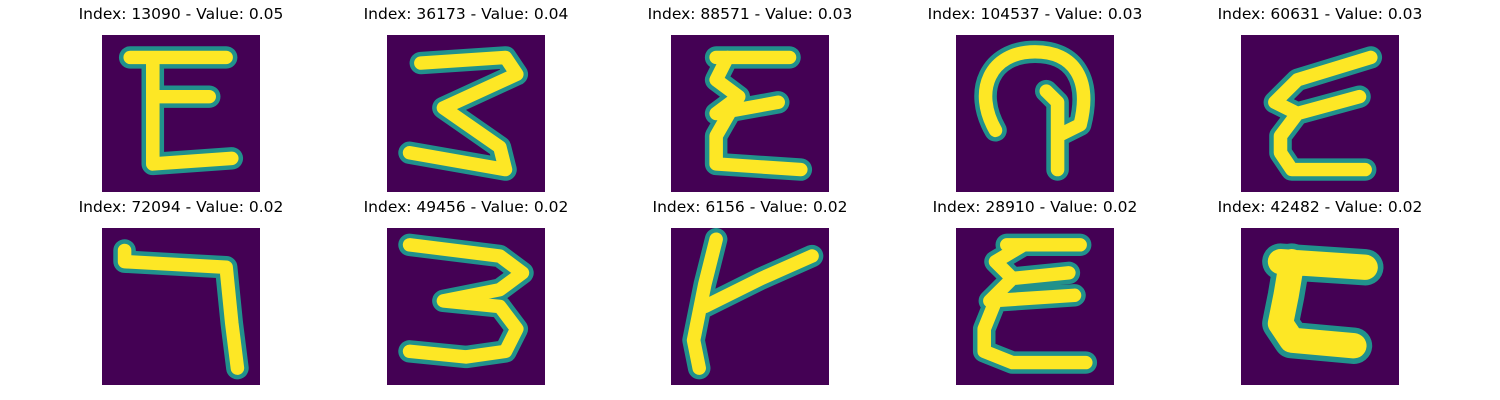 This screenshot has height=400, width=1500. What do you see at coordinates (181, 14) in the screenshot?
I see `panel-title: Index: 13090 - Value: 0.05` at bounding box center [181, 14].